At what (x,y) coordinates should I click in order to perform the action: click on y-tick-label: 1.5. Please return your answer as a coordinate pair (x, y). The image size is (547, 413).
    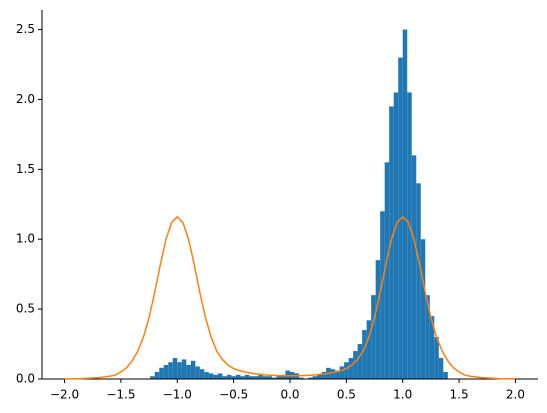
    Looking at the image, I should click on (25, 169).